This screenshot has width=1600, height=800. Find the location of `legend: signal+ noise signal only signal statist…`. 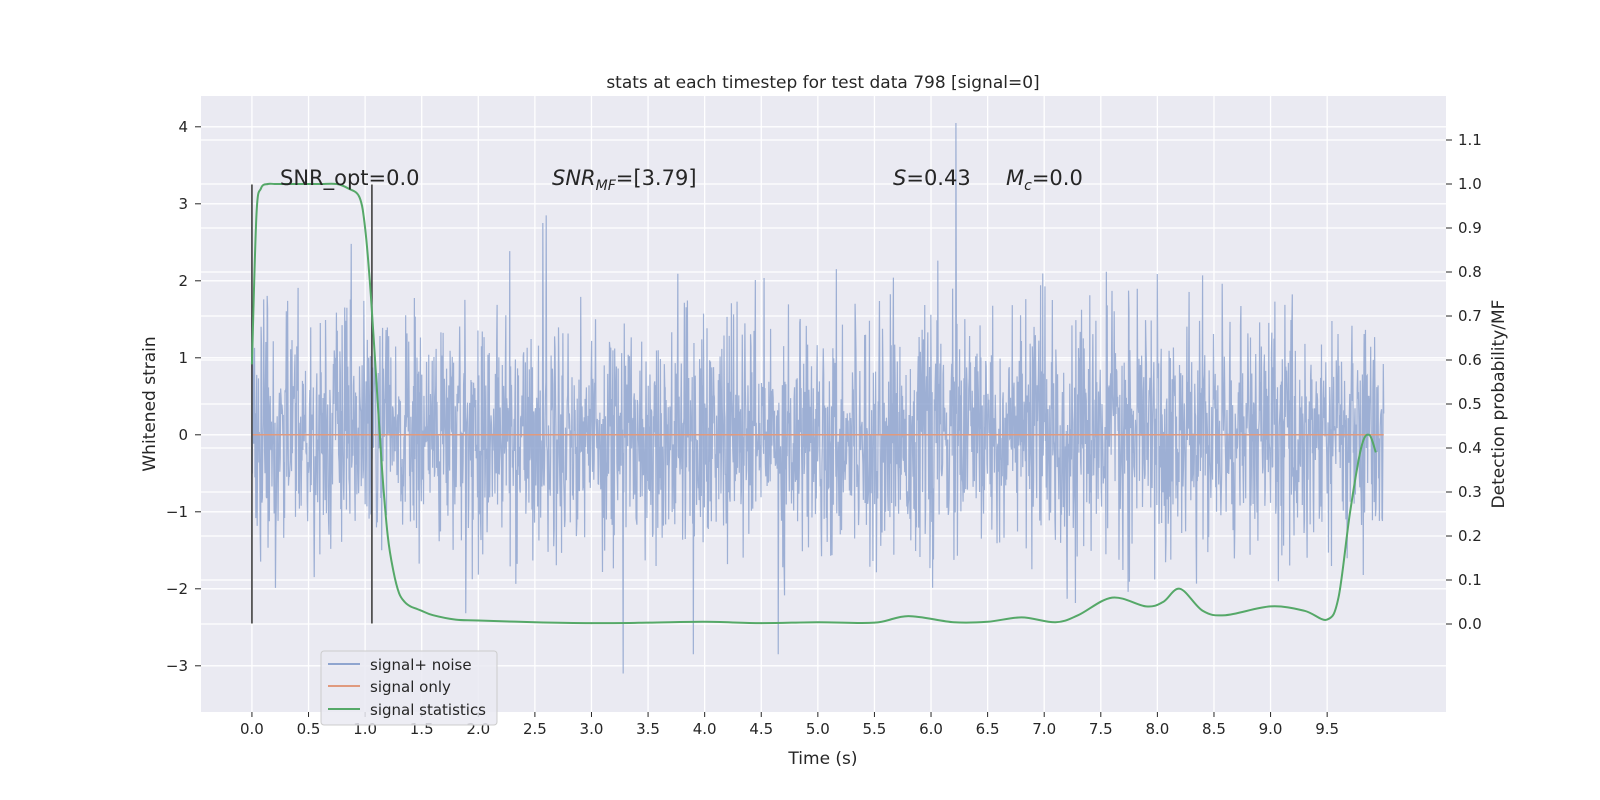

legend: signal+ noise signal only signal statist… is located at coordinates (409, 688).